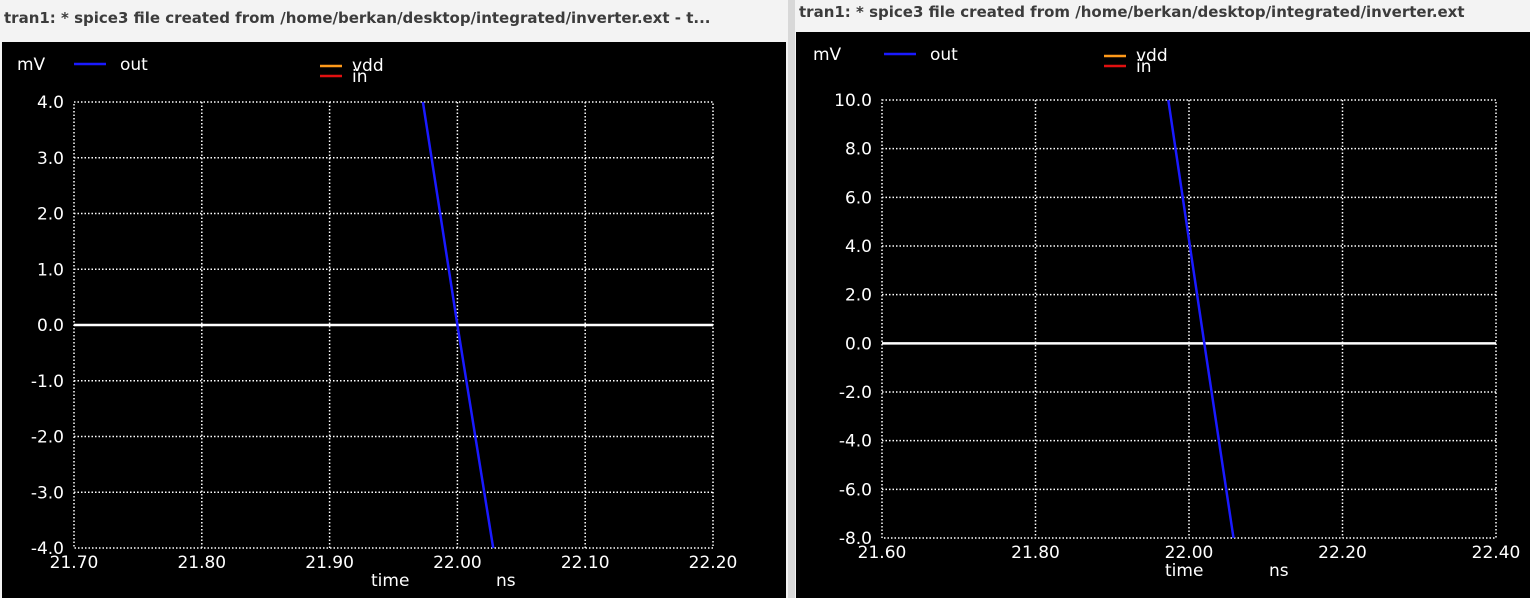  I want to click on x-tick-label: 21.60, so click(882, 553).